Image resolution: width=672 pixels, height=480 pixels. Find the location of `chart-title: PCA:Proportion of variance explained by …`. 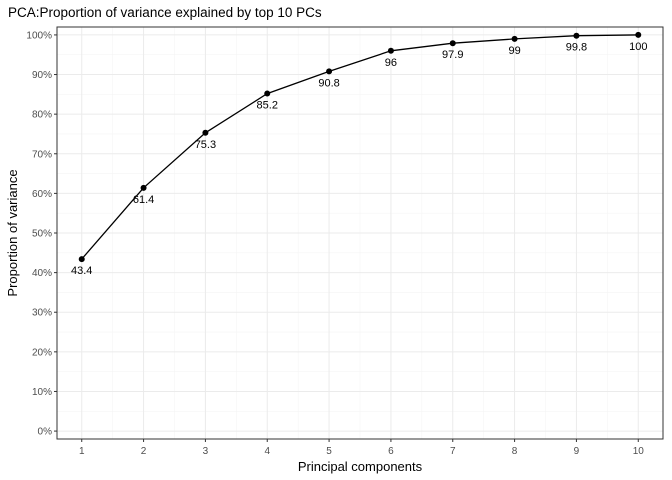

chart-title: PCA:Proportion of variance explained by … is located at coordinates (165, 12).